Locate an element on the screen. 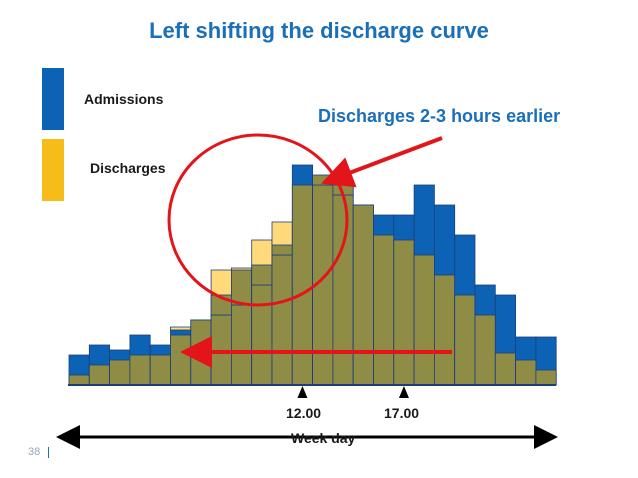  tick-label-17: 17.00 is located at coordinates (402, 413).